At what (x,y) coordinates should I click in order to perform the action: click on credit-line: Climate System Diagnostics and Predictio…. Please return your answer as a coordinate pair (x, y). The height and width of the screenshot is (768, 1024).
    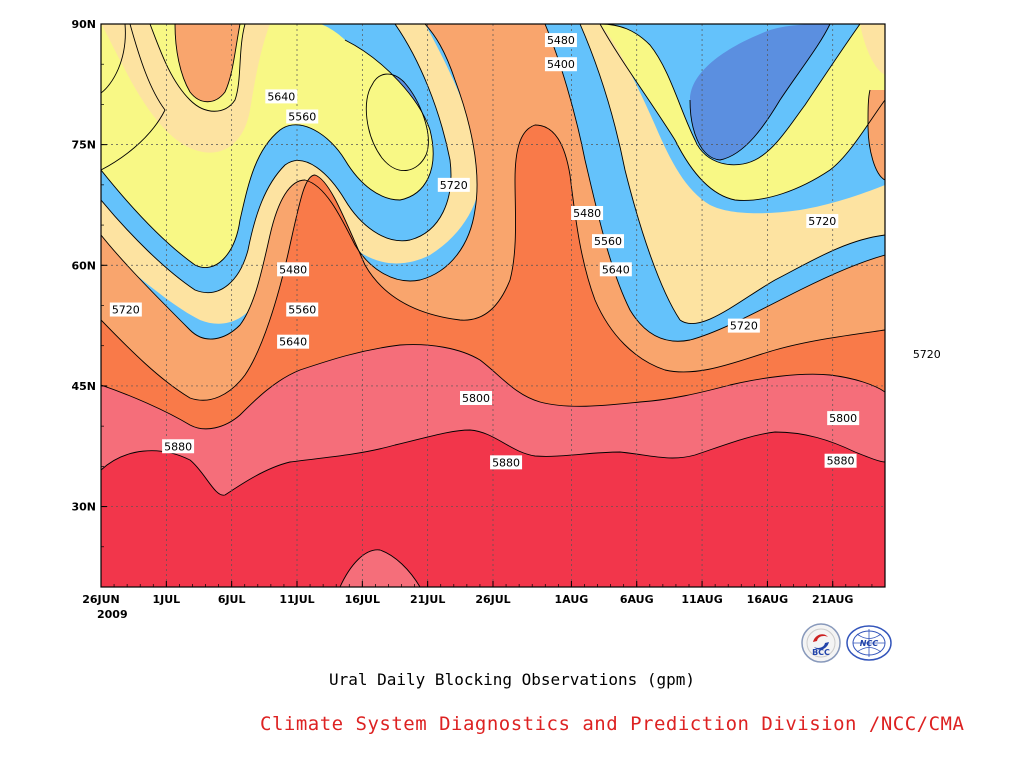
    Looking at the image, I should click on (612, 724).